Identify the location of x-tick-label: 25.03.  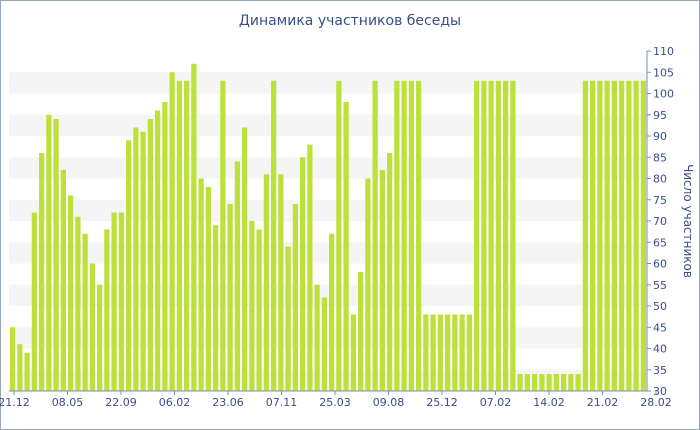
(335, 402).